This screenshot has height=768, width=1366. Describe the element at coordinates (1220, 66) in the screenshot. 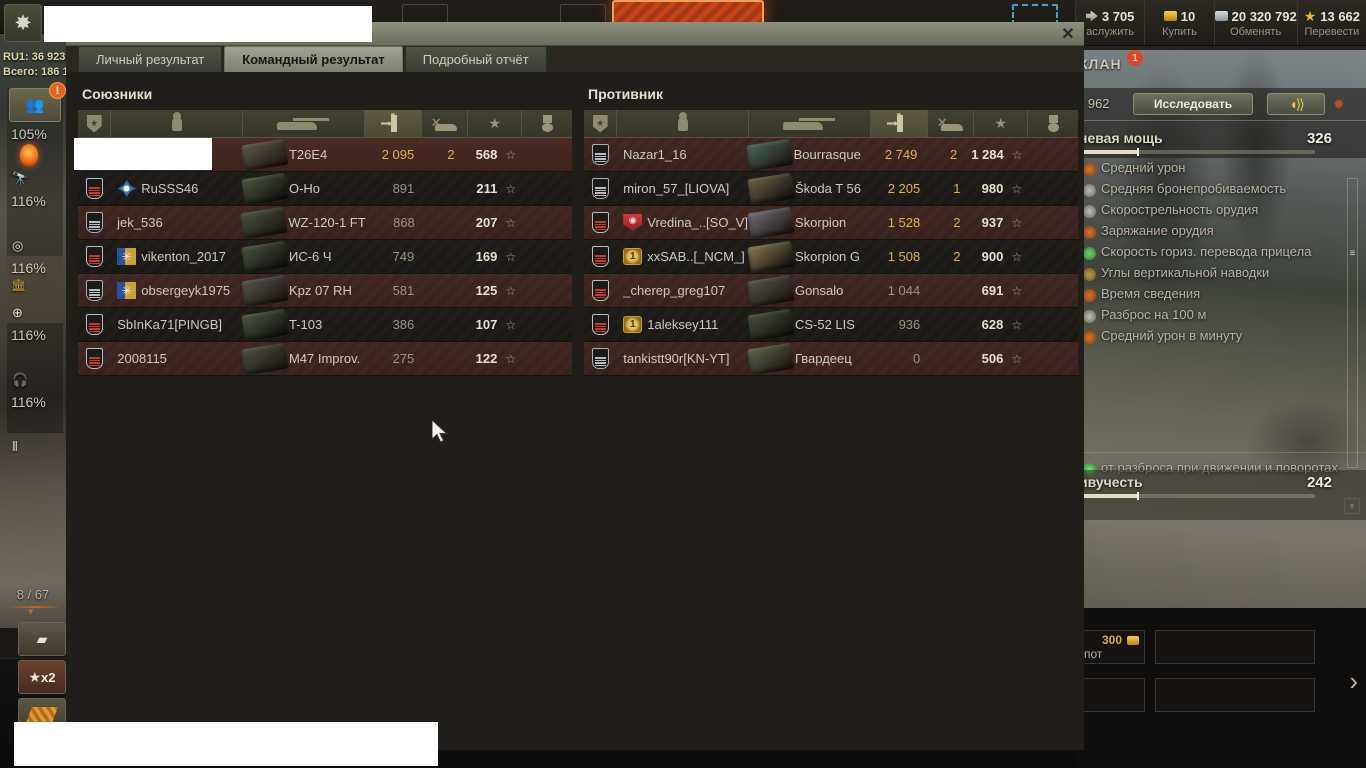

I see `clan-row: КЛАН 1` at that location.